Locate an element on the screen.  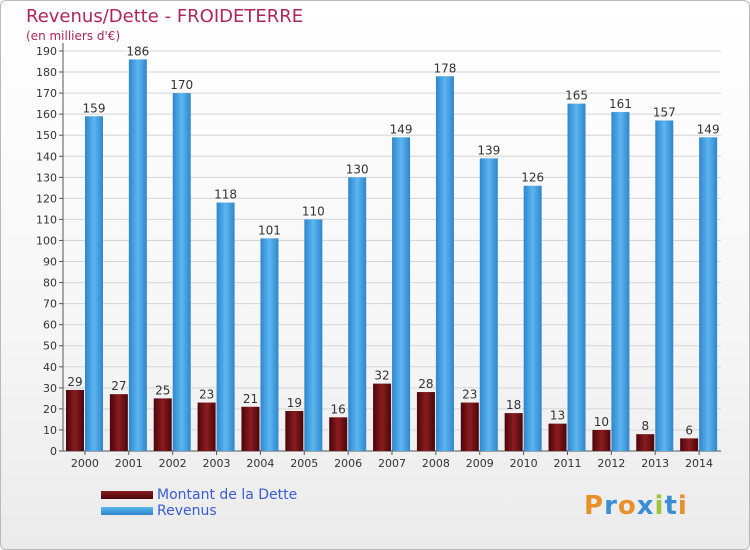
data-label-revenus: 178 is located at coordinates (444, 68).